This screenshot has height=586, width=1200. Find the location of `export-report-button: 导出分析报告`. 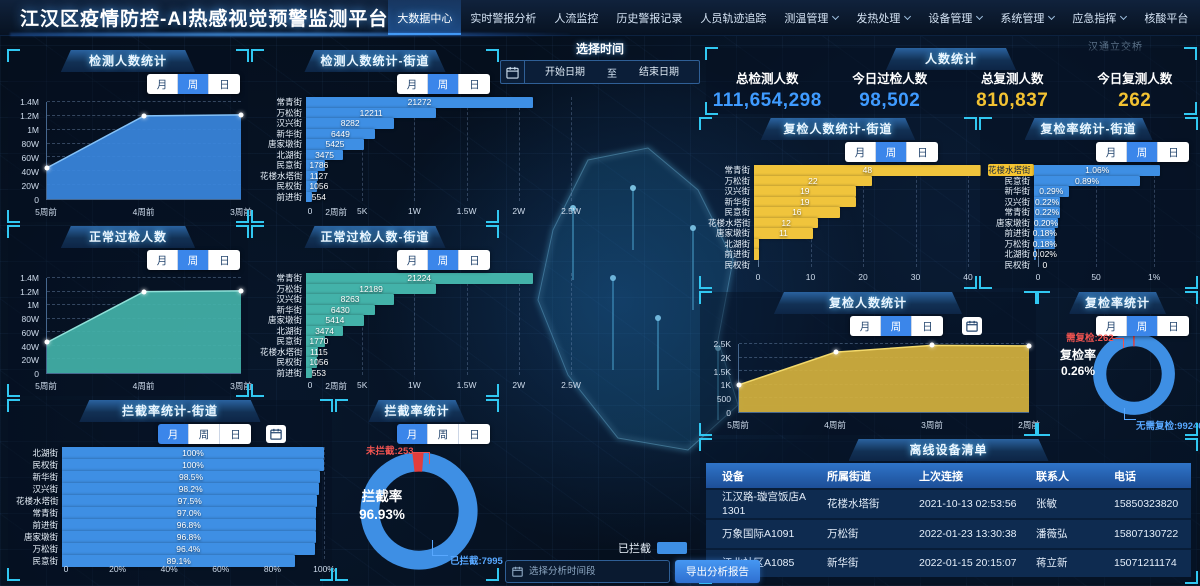

export-report-button: 导出分析报告 is located at coordinates (717, 571).